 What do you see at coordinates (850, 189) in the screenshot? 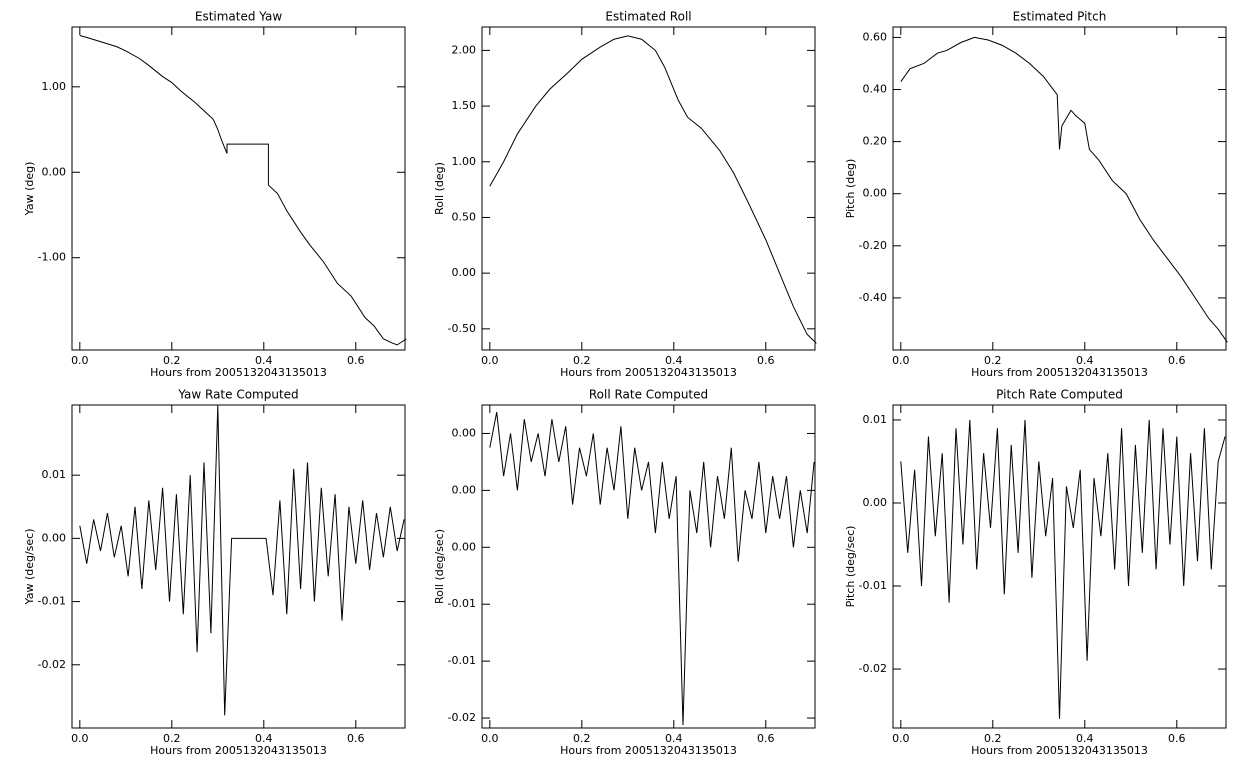
I see `y-axis-label: Pitch (deg)` at bounding box center [850, 189].